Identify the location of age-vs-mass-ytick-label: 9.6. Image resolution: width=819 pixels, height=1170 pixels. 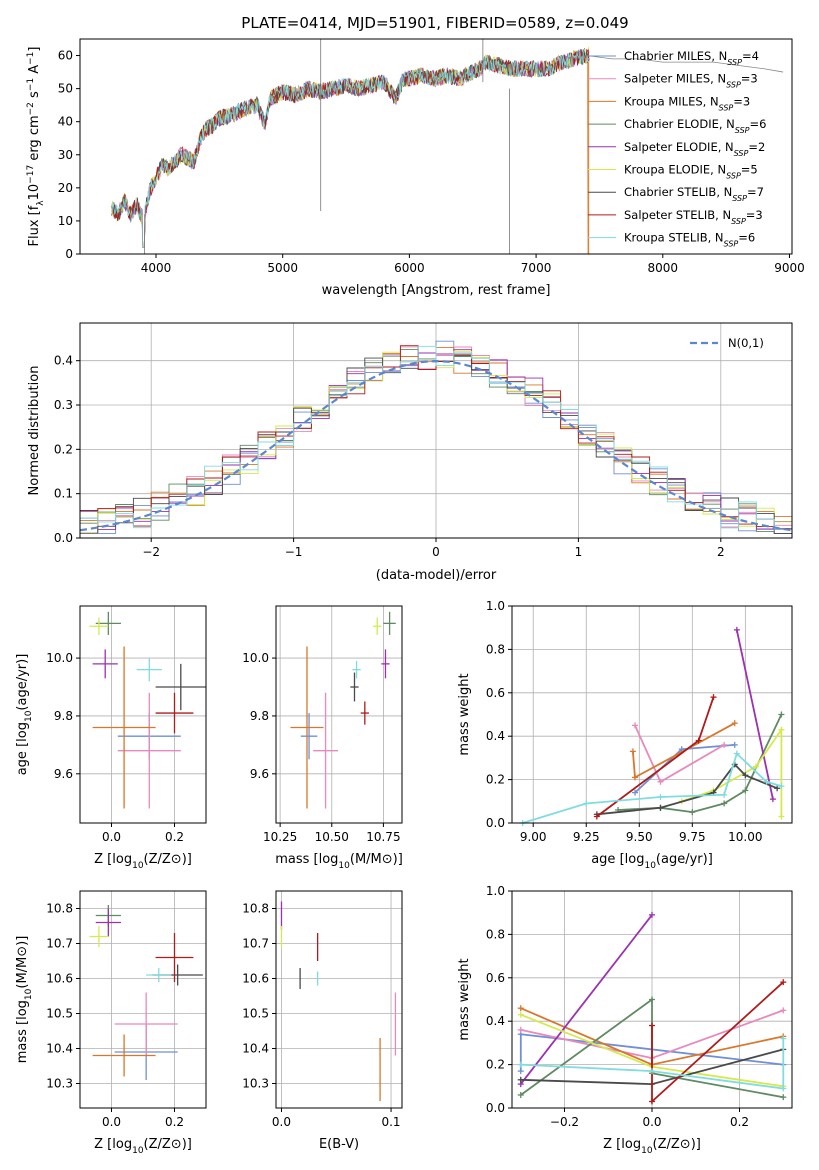
(259, 774).